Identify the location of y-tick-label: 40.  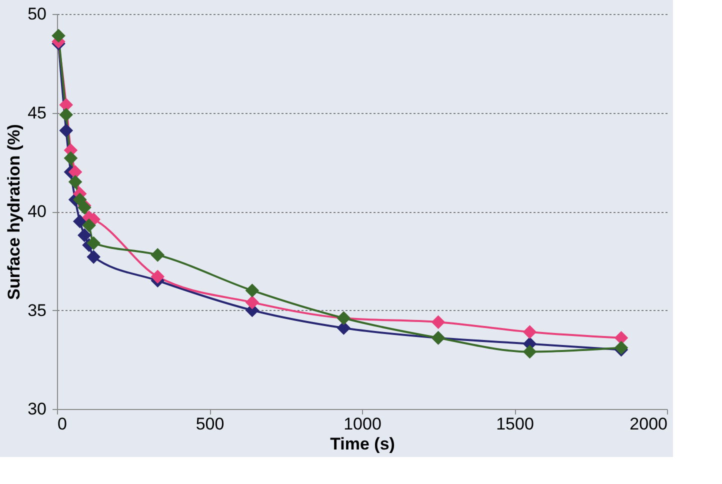
(37, 211).